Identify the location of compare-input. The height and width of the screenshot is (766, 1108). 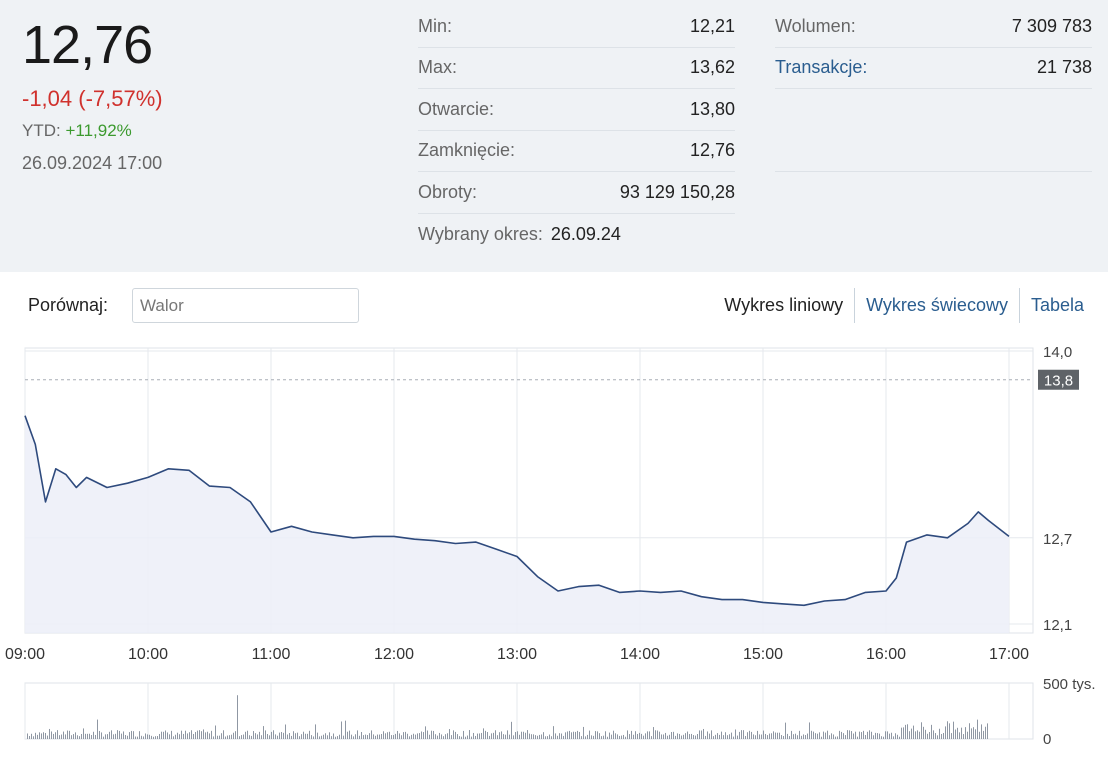
(245, 305).